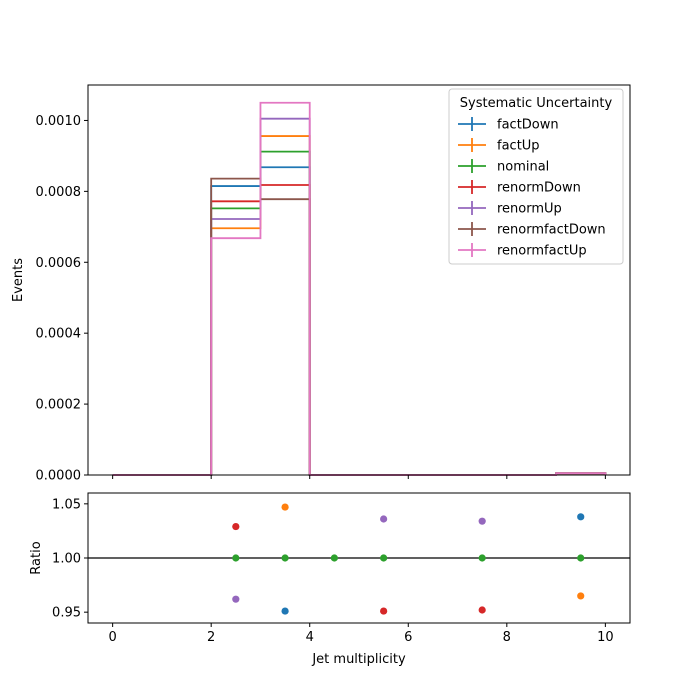  I want to click on legend-title: Systematic Uncertainty, so click(536, 103).